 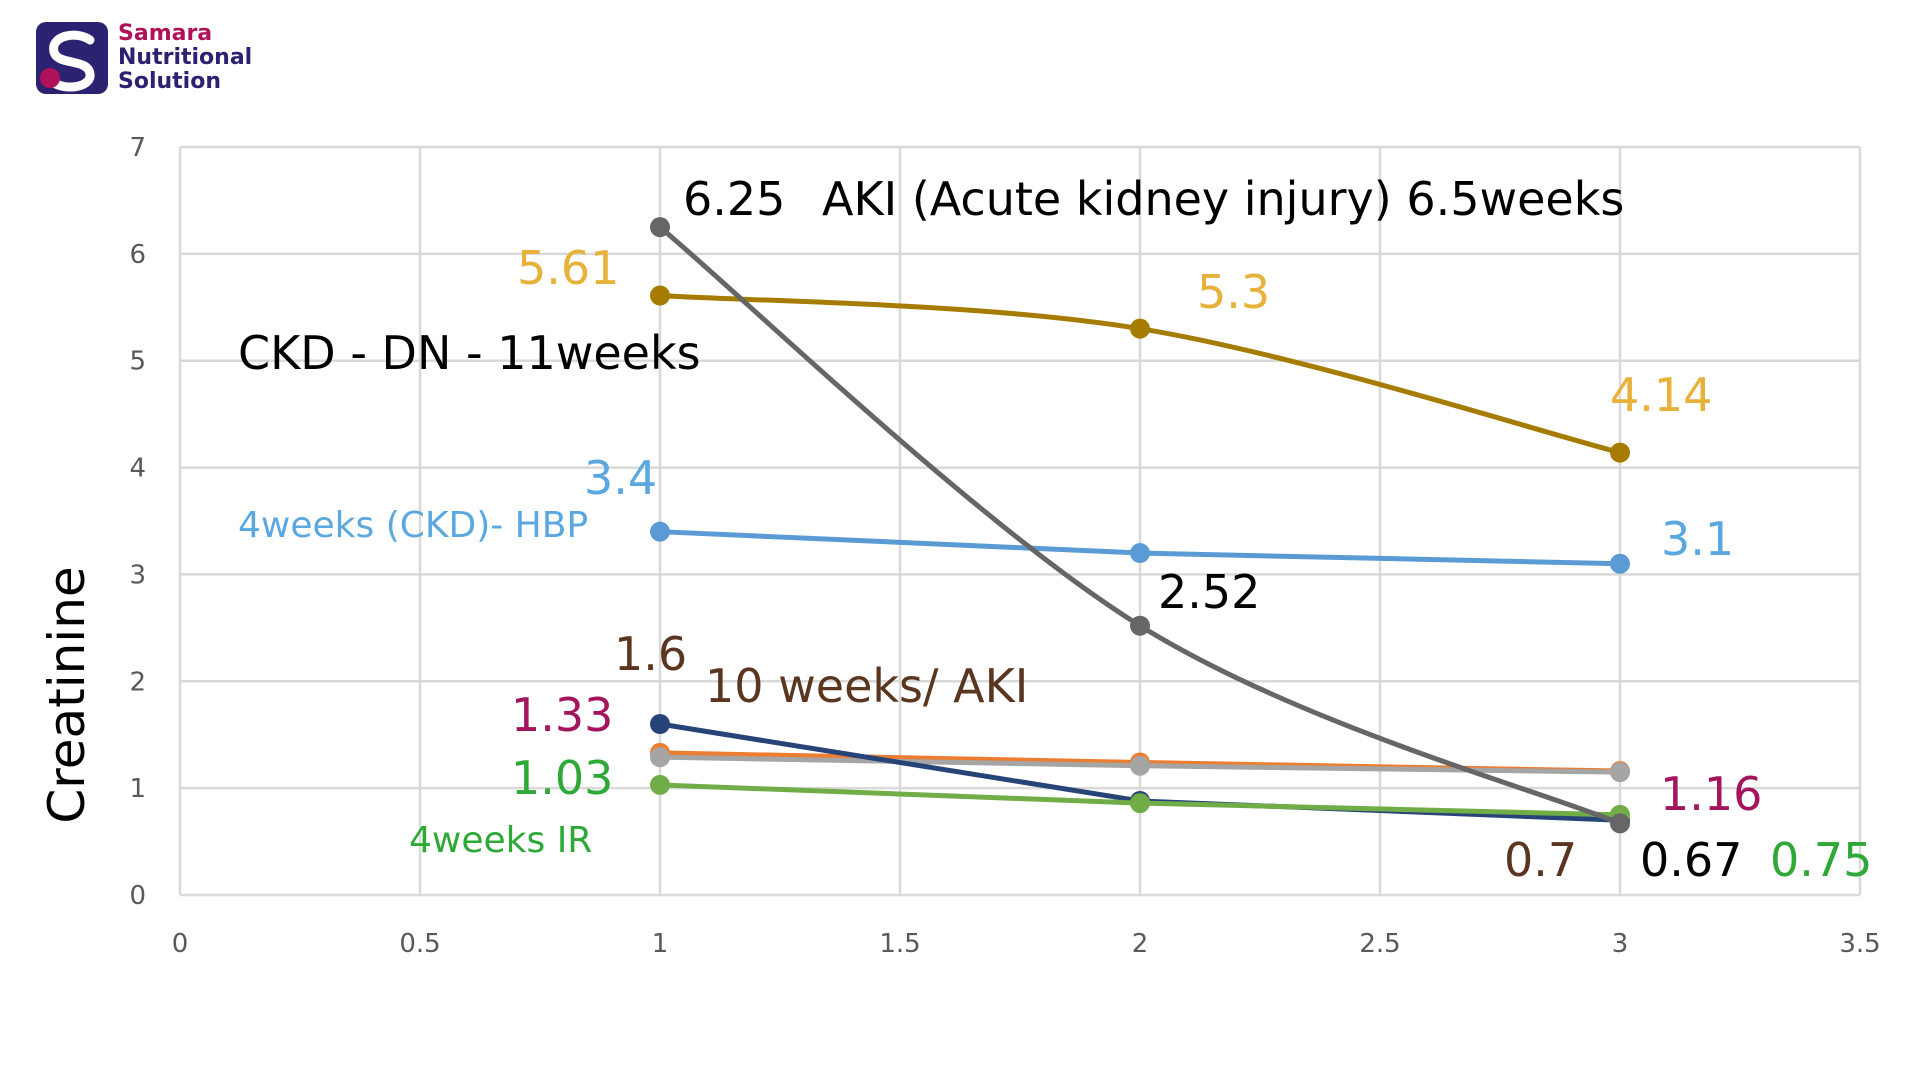 What do you see at coordinates (1661, 395) in the screenshot?
I see `ann-4-14: 4.14` at bounding box center [1661, 395].